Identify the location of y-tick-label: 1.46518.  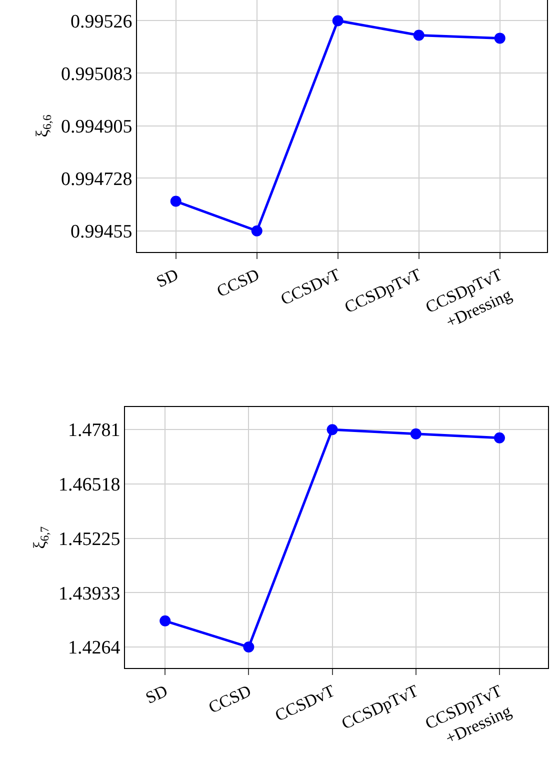
(89, 485).